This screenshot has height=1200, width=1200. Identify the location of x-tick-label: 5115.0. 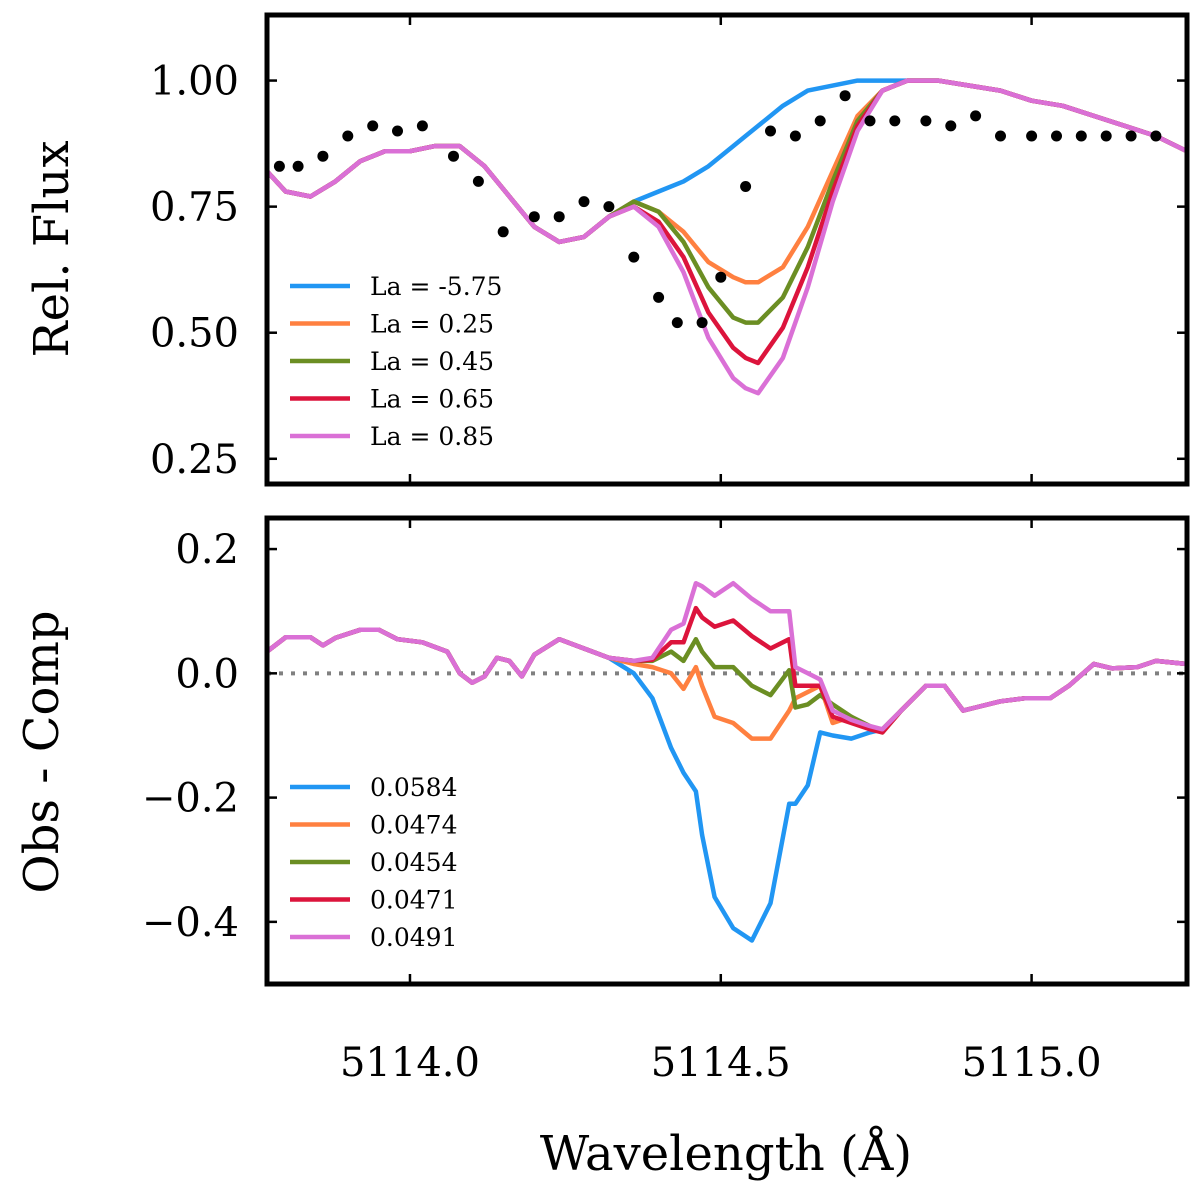
(1032, 1063).